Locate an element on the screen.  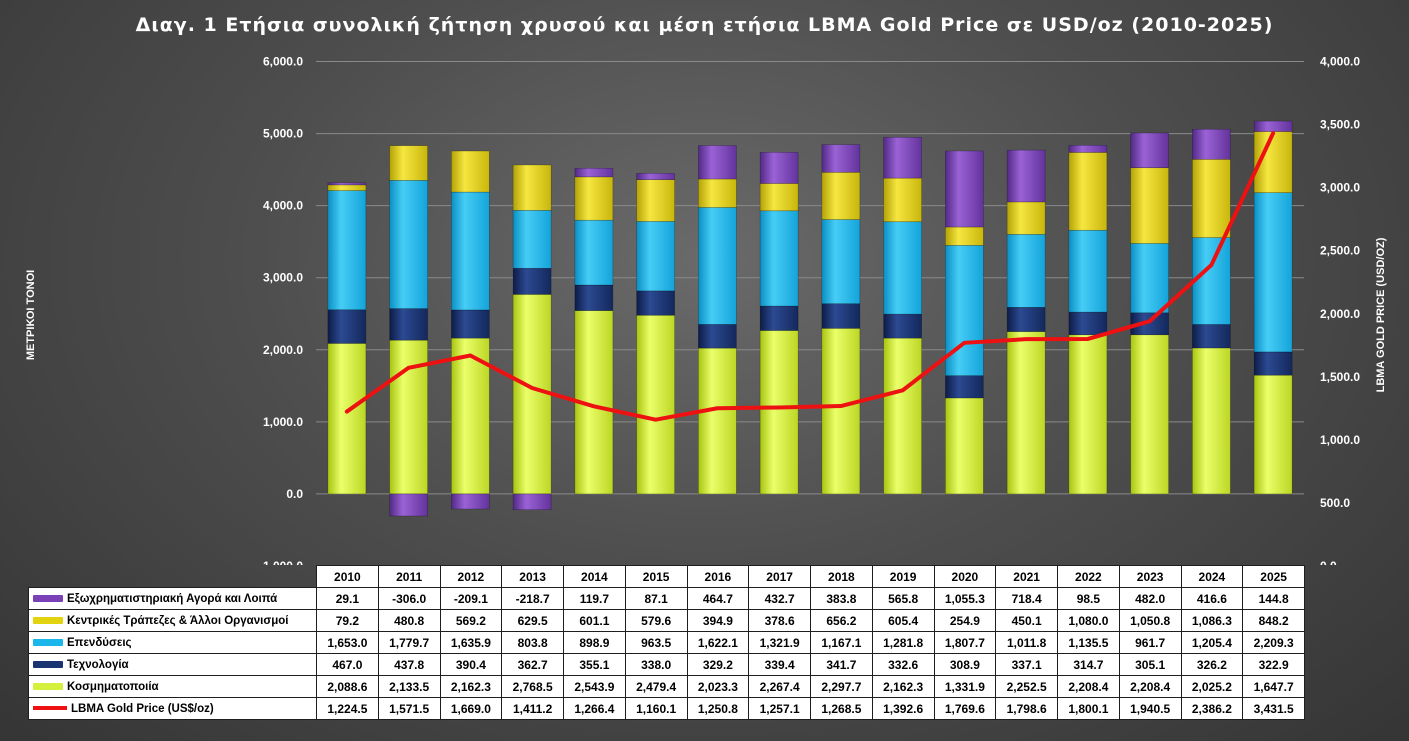
table-year-header: 2015 is located at coordinates (656, 576).